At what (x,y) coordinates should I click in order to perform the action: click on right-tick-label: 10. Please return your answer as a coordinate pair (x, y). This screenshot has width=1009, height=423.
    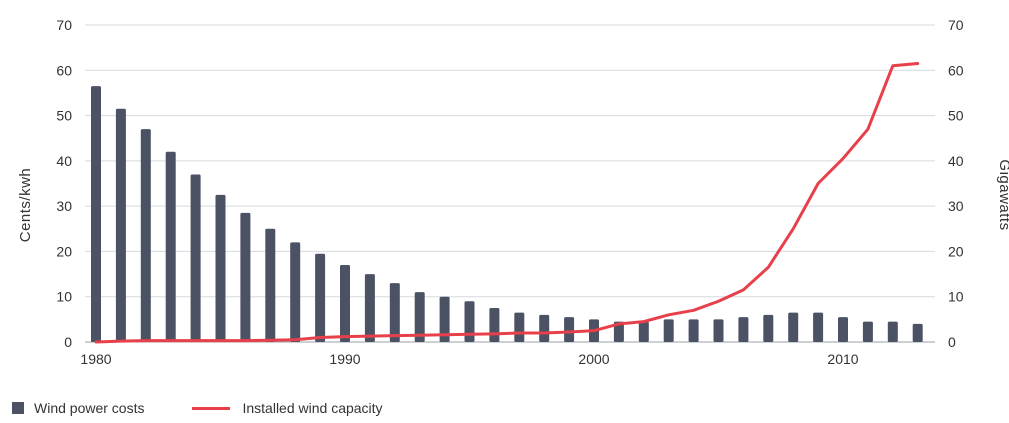
    Looking at the image, I should click on (956, 297).